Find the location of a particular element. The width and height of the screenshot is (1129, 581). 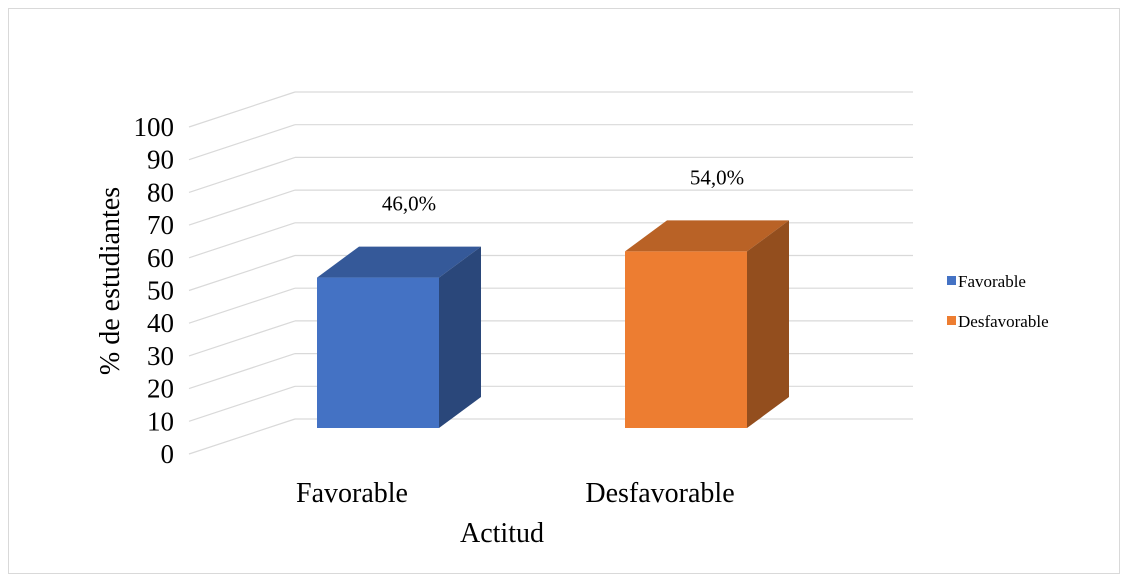

legend-swatch-desfavorable is located at coordinates (951, 320).